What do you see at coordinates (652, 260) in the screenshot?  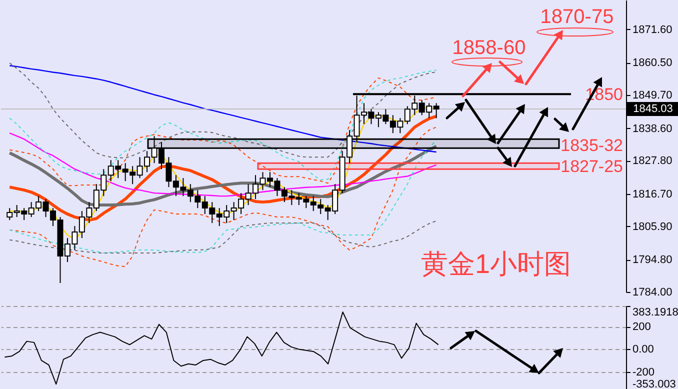 I see `y-tick-label: 1794.80` at bounding box center [652, 260].